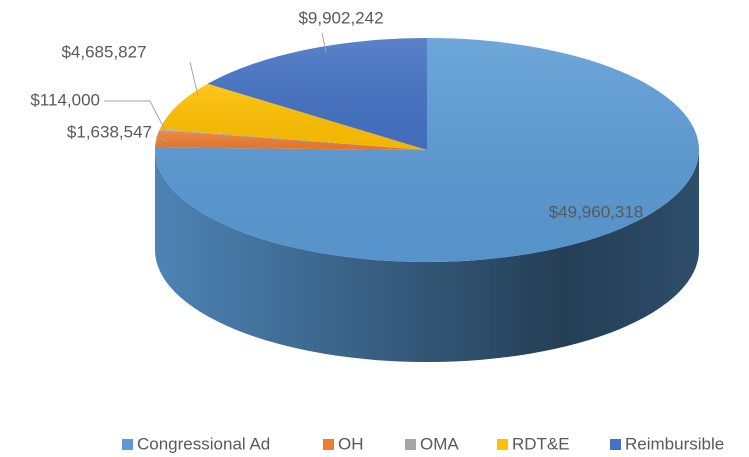 The image size is (749, 457). What do you see at coordinates (351, 443) in the screenshot?
I see `legend-label: OH` at bounding box center [351, 443].